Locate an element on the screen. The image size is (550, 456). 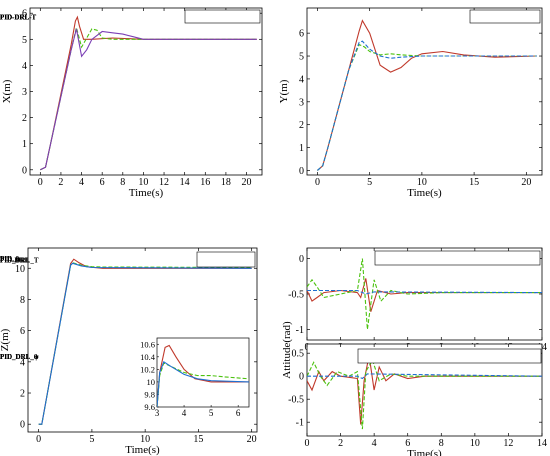
inset-zoom: 3 4 5 6 9.6 9.8 10 10.2 10.4 10.6 is located at coordinates (195, 377).